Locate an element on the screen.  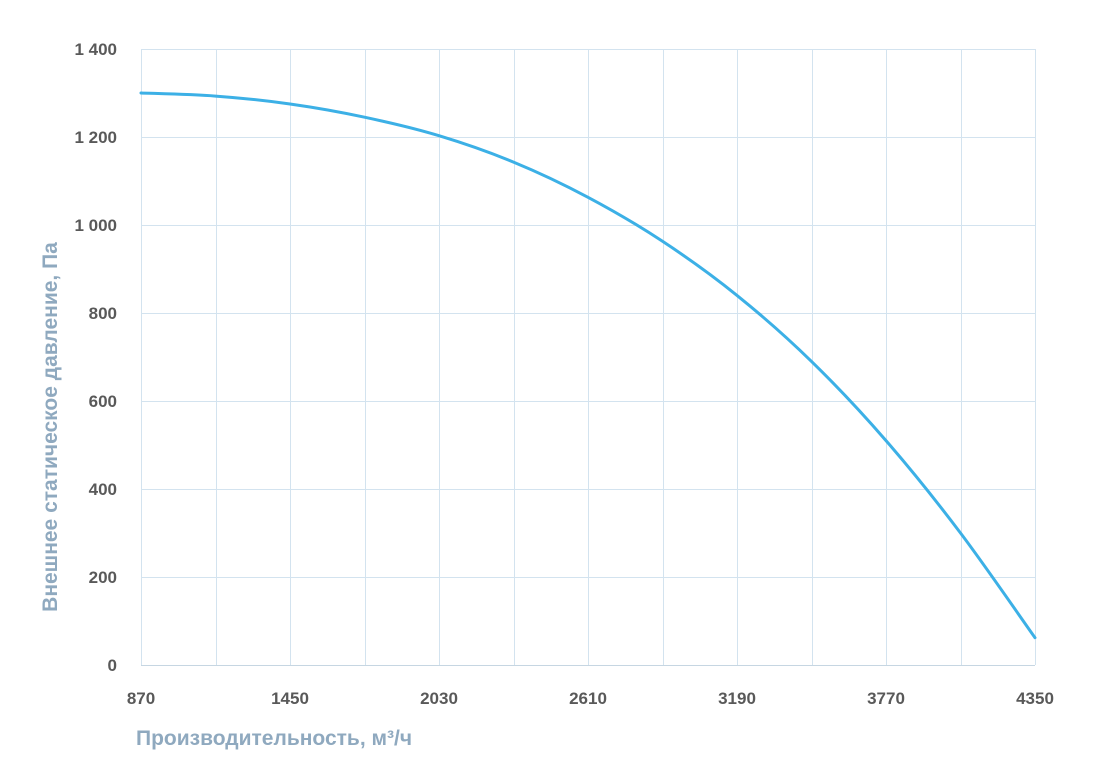
x-tick-label: 2610 is located at coordinates (588, 698).